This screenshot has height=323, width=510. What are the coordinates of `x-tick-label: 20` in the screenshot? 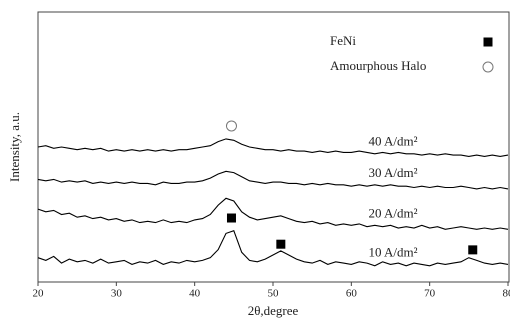 It's located at (39, 294).